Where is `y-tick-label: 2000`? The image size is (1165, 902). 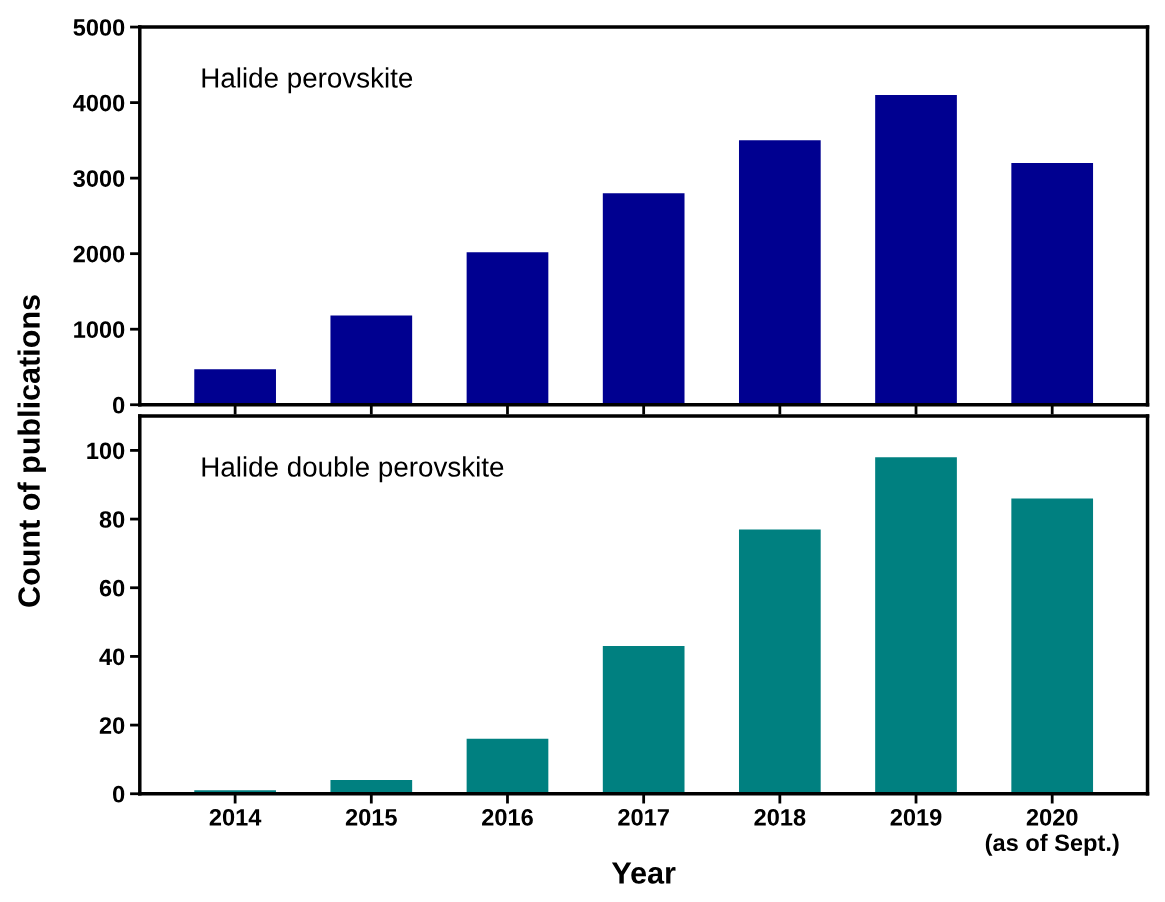
y-tick-label: 2000 is located at coordinates (99, 254).